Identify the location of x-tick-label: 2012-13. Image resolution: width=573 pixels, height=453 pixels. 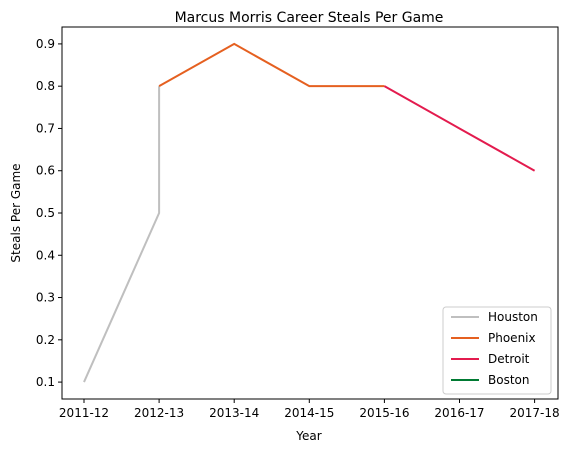
(159, 413).